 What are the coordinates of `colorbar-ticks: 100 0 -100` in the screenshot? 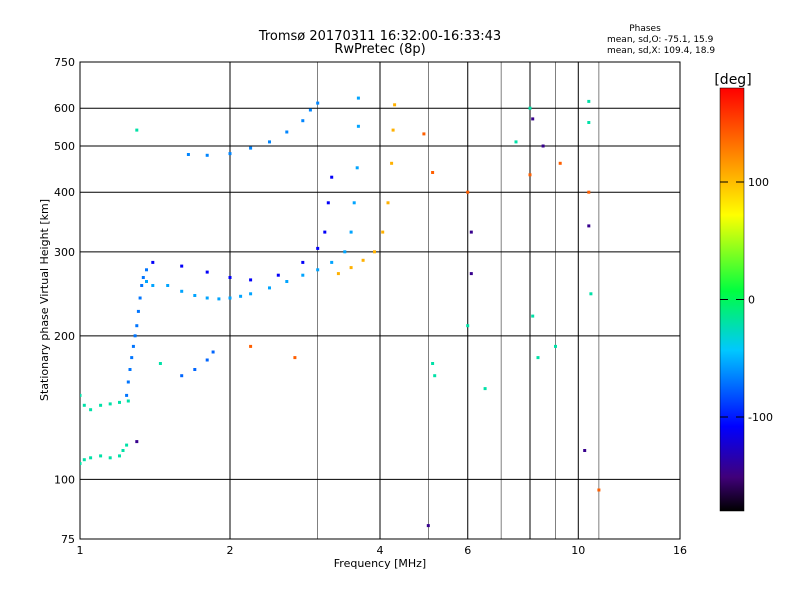 It's located at (746, 300).